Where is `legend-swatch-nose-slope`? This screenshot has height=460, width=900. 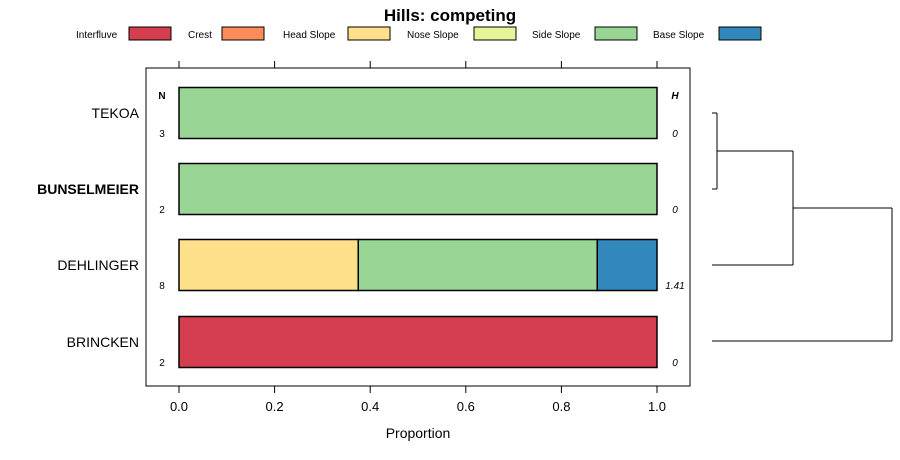 legend-swatch-nose-slope is located at coordinates (495, 33).